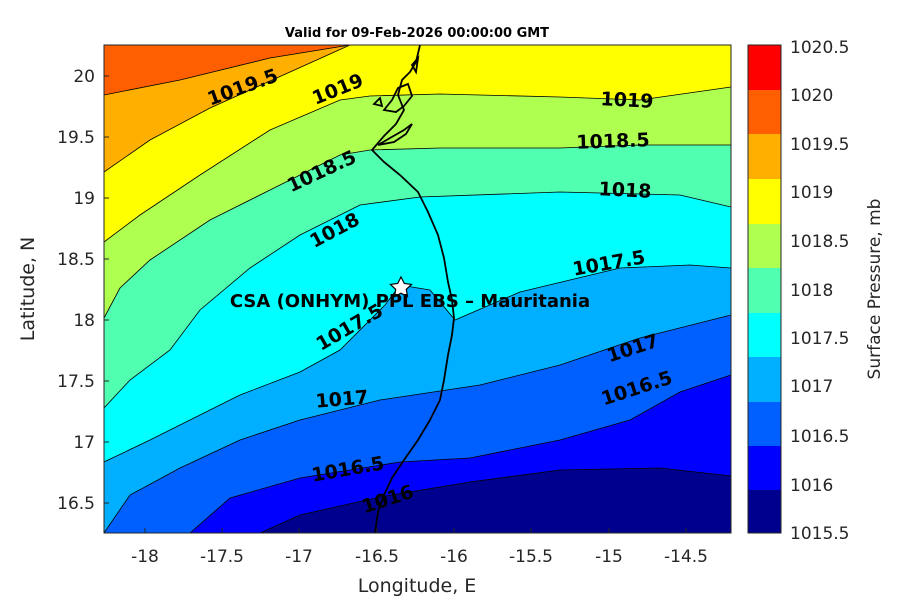  Describe the element at coordinates (76, 138) in the screenshot. I see `y-tick-label: 19.5` at that location.